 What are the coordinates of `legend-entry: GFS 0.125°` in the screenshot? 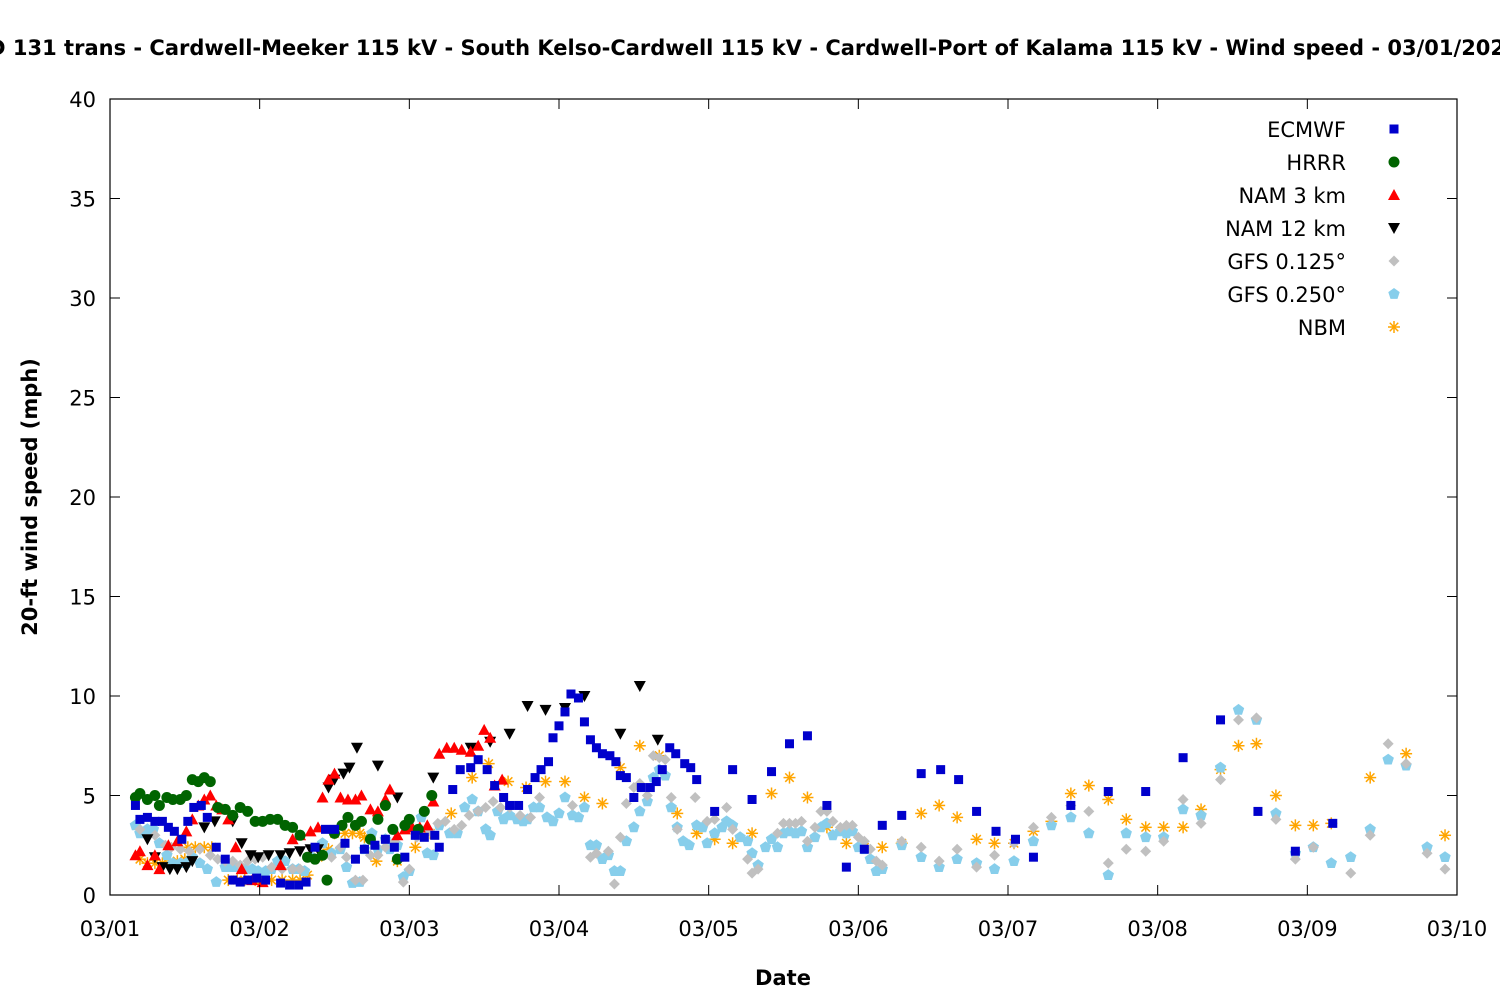 It's located at (1313, 262).